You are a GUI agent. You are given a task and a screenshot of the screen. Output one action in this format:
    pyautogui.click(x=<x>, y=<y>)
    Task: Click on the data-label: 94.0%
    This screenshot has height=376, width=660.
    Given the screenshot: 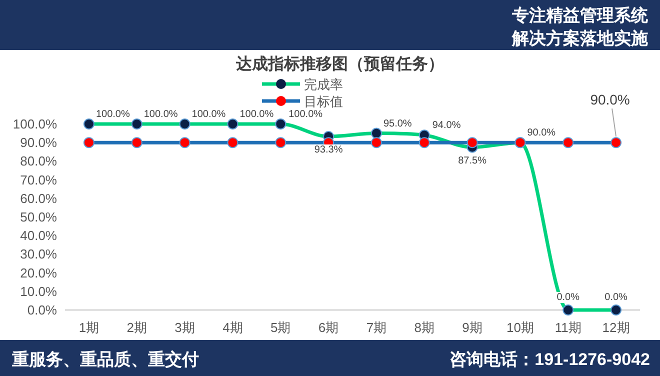 What is the action you would take?
    pyautogui.click(x=446, y=126)
    